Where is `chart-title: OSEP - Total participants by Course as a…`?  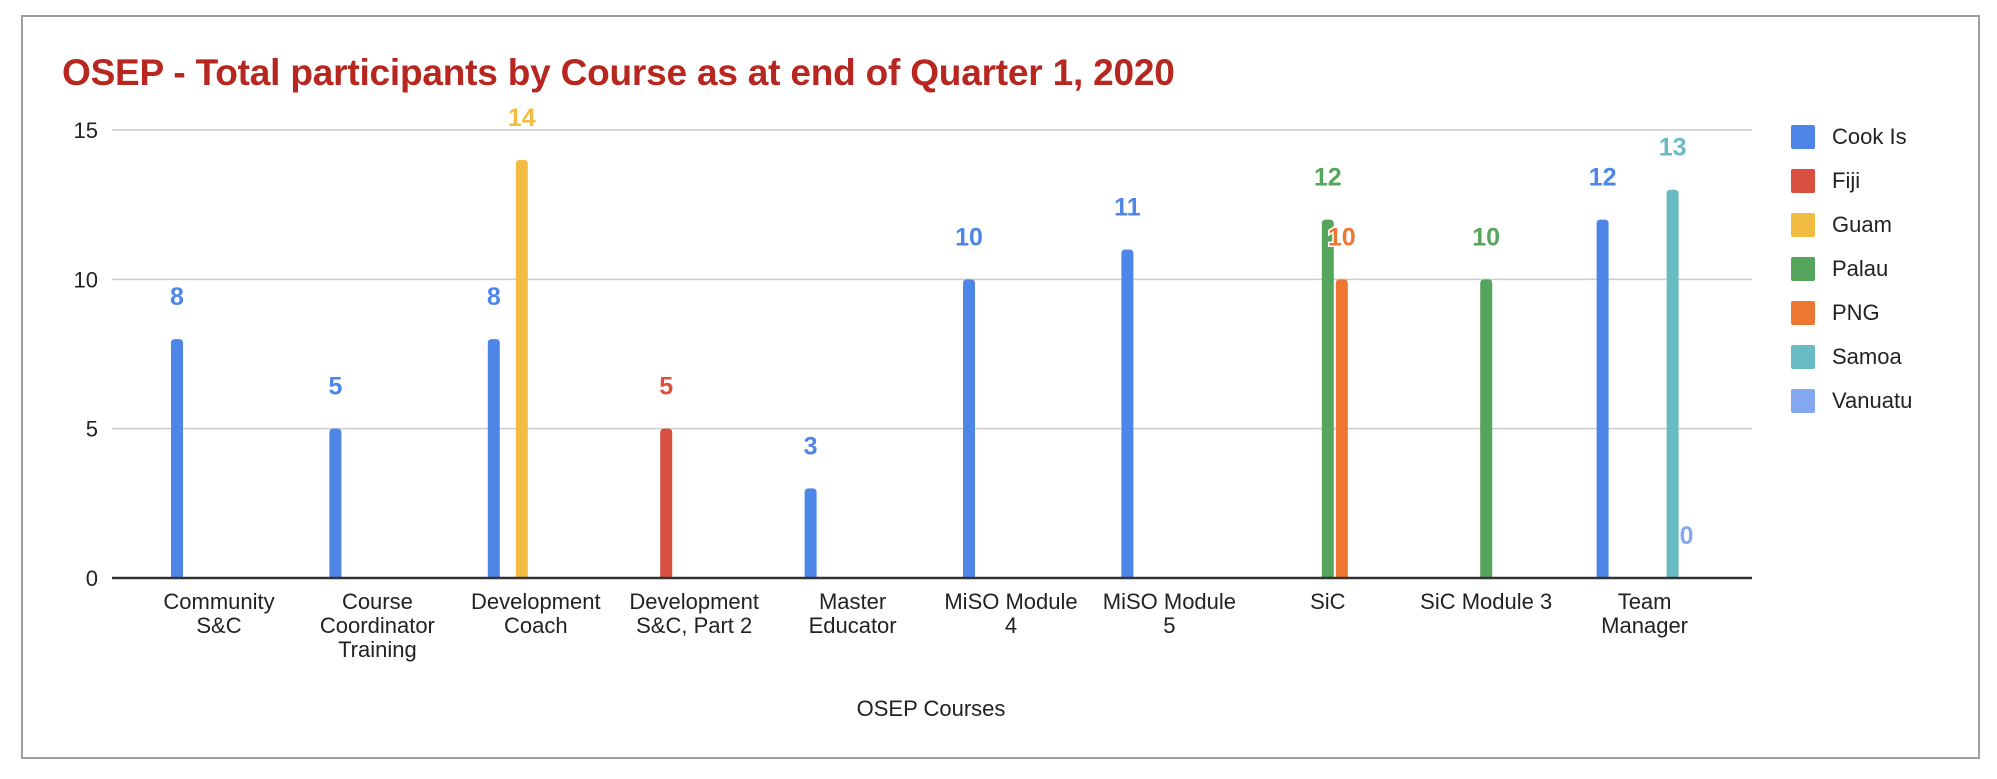 chart-title: OSEP - Total participants by Course as a… is located at coordinates (618, 72).